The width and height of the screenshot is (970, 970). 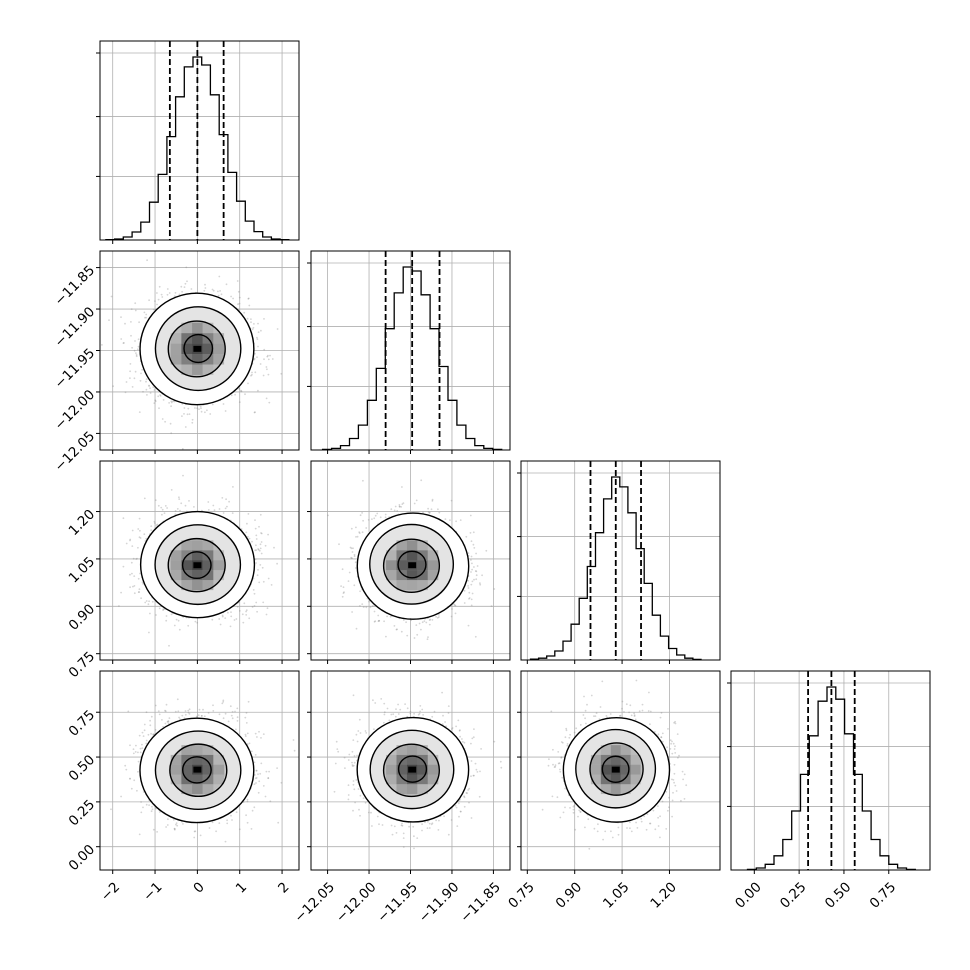 I want to click on density-peak, so click(x=197, y=349).